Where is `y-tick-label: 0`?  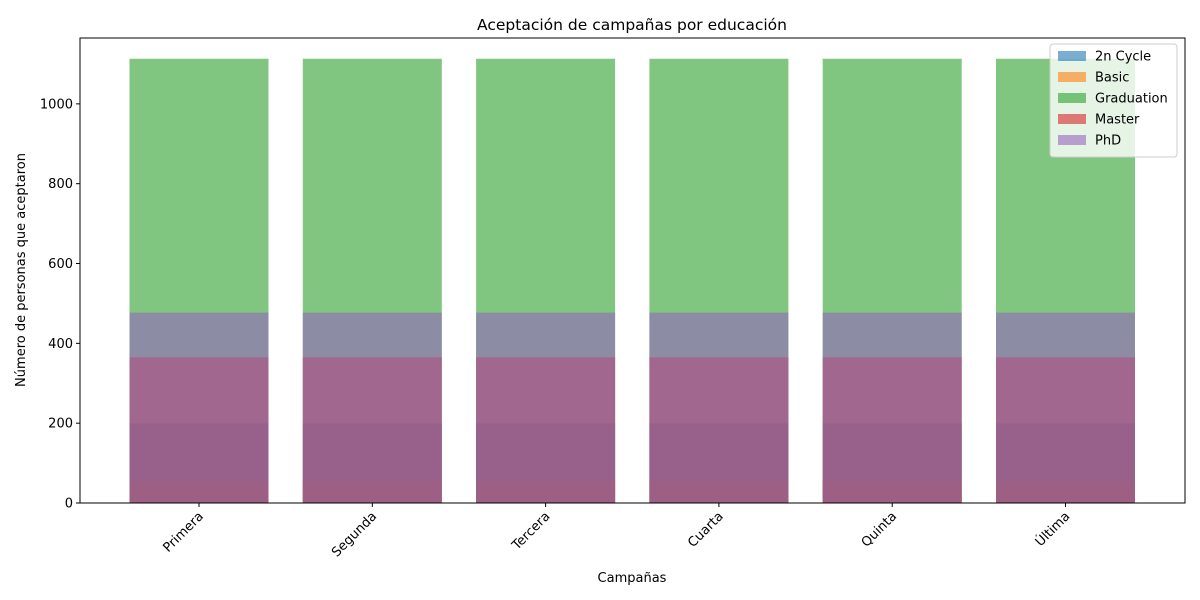
y-tick-label: 0 is located at coordinates (69, 504).